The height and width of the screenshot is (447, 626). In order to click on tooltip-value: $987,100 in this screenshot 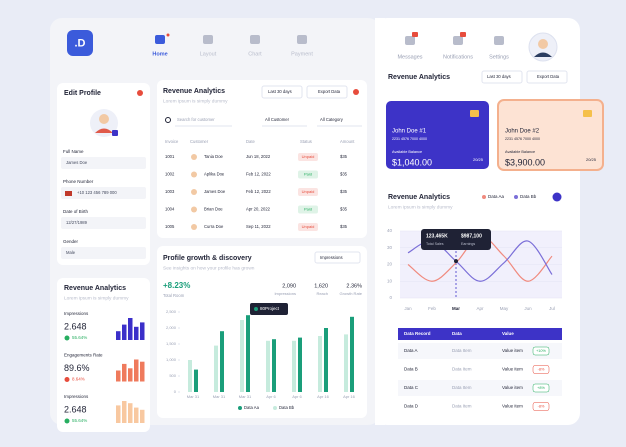, I will do `click(471, 236)`.